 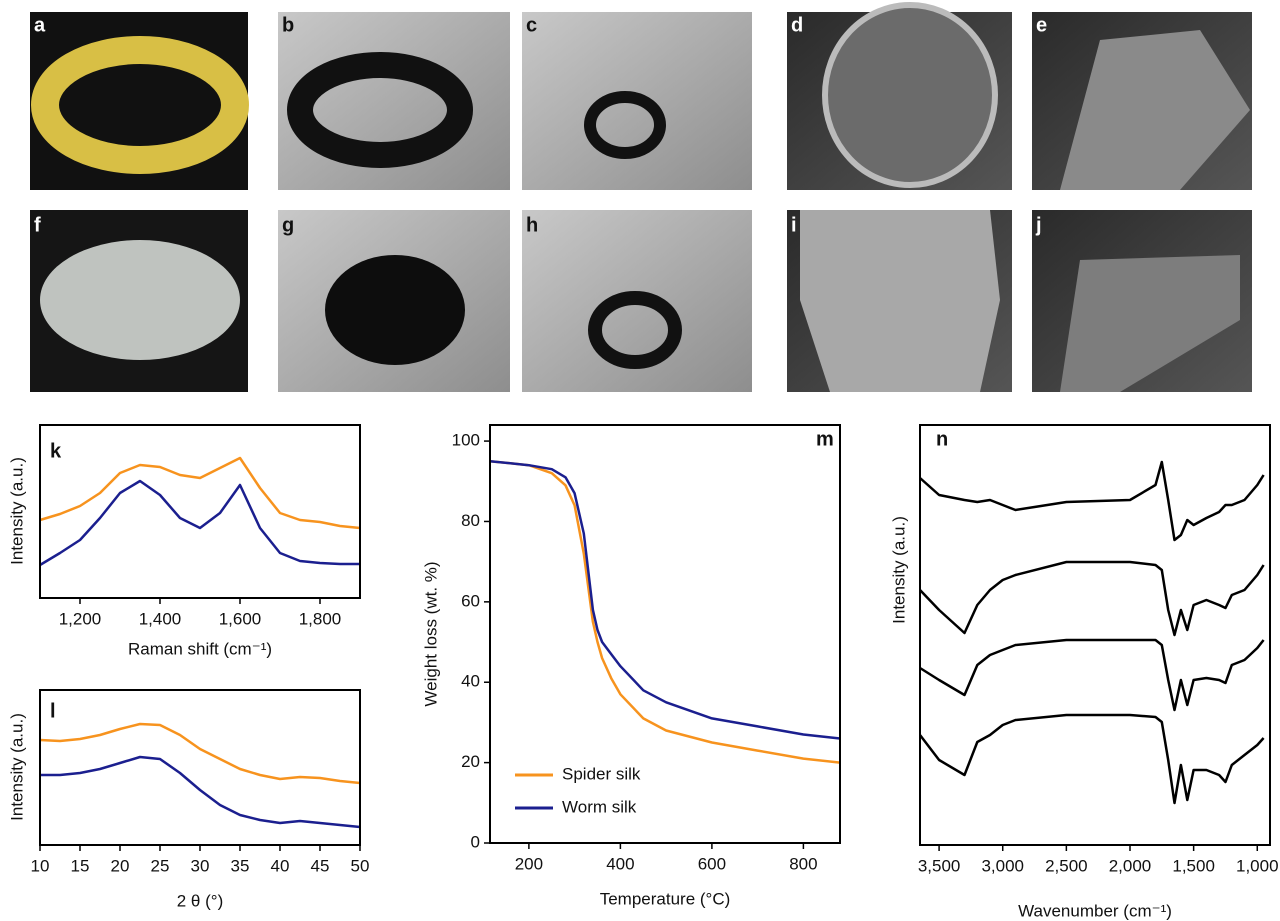 I want to click on x-tick-label: 2,000, so click(x=1130, y=865).